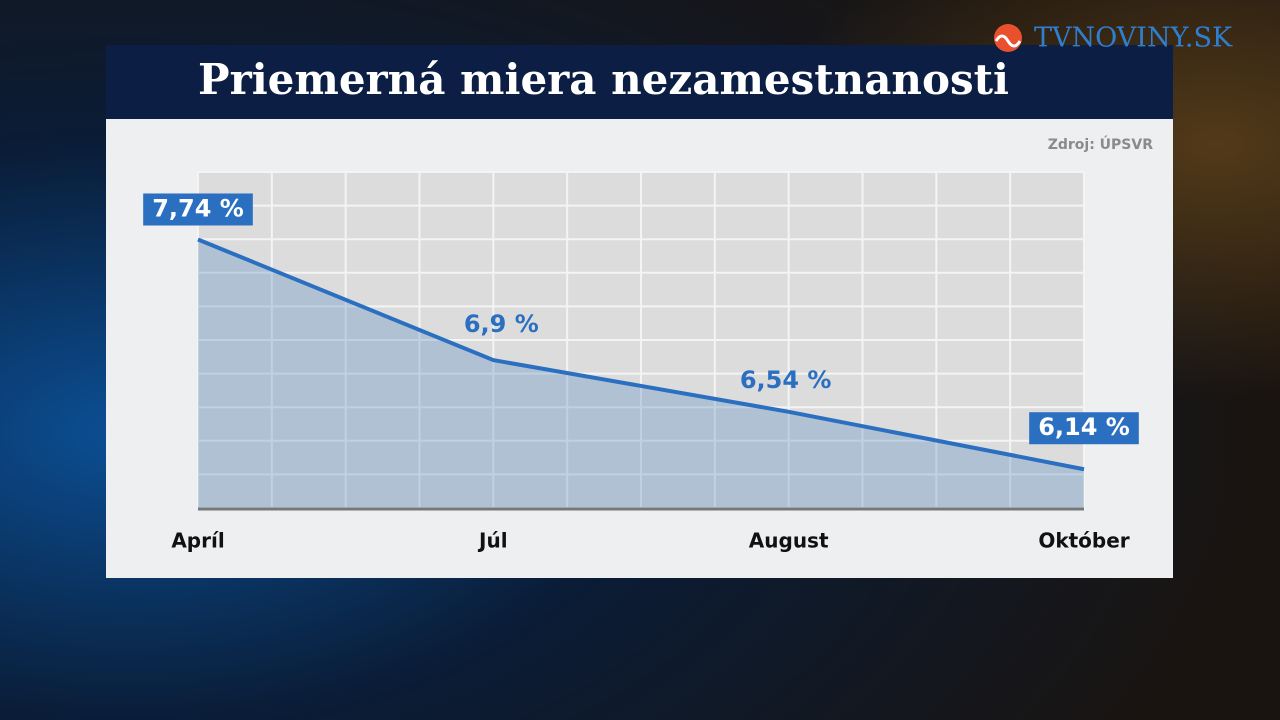  I want to click on x-tick-label: Apríl, so click(197, 541).